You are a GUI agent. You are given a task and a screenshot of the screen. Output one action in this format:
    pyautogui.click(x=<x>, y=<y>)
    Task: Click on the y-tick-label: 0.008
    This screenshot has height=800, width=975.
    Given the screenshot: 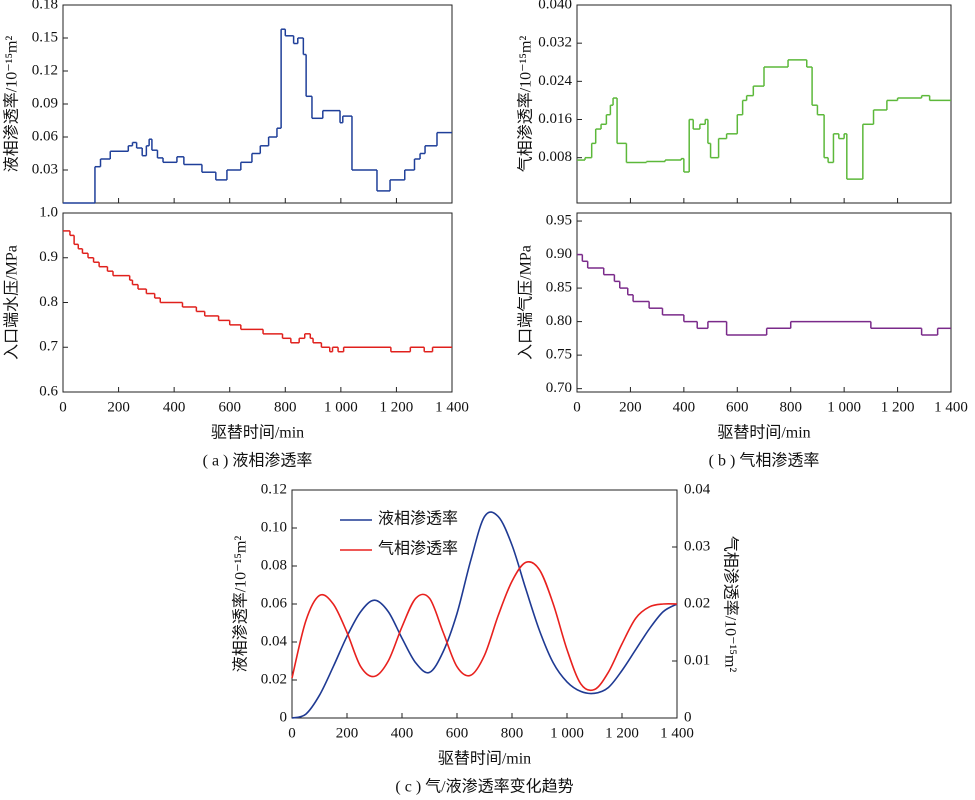 What is the action you would take?
    pyautogui.click(x=555, y=157)
    